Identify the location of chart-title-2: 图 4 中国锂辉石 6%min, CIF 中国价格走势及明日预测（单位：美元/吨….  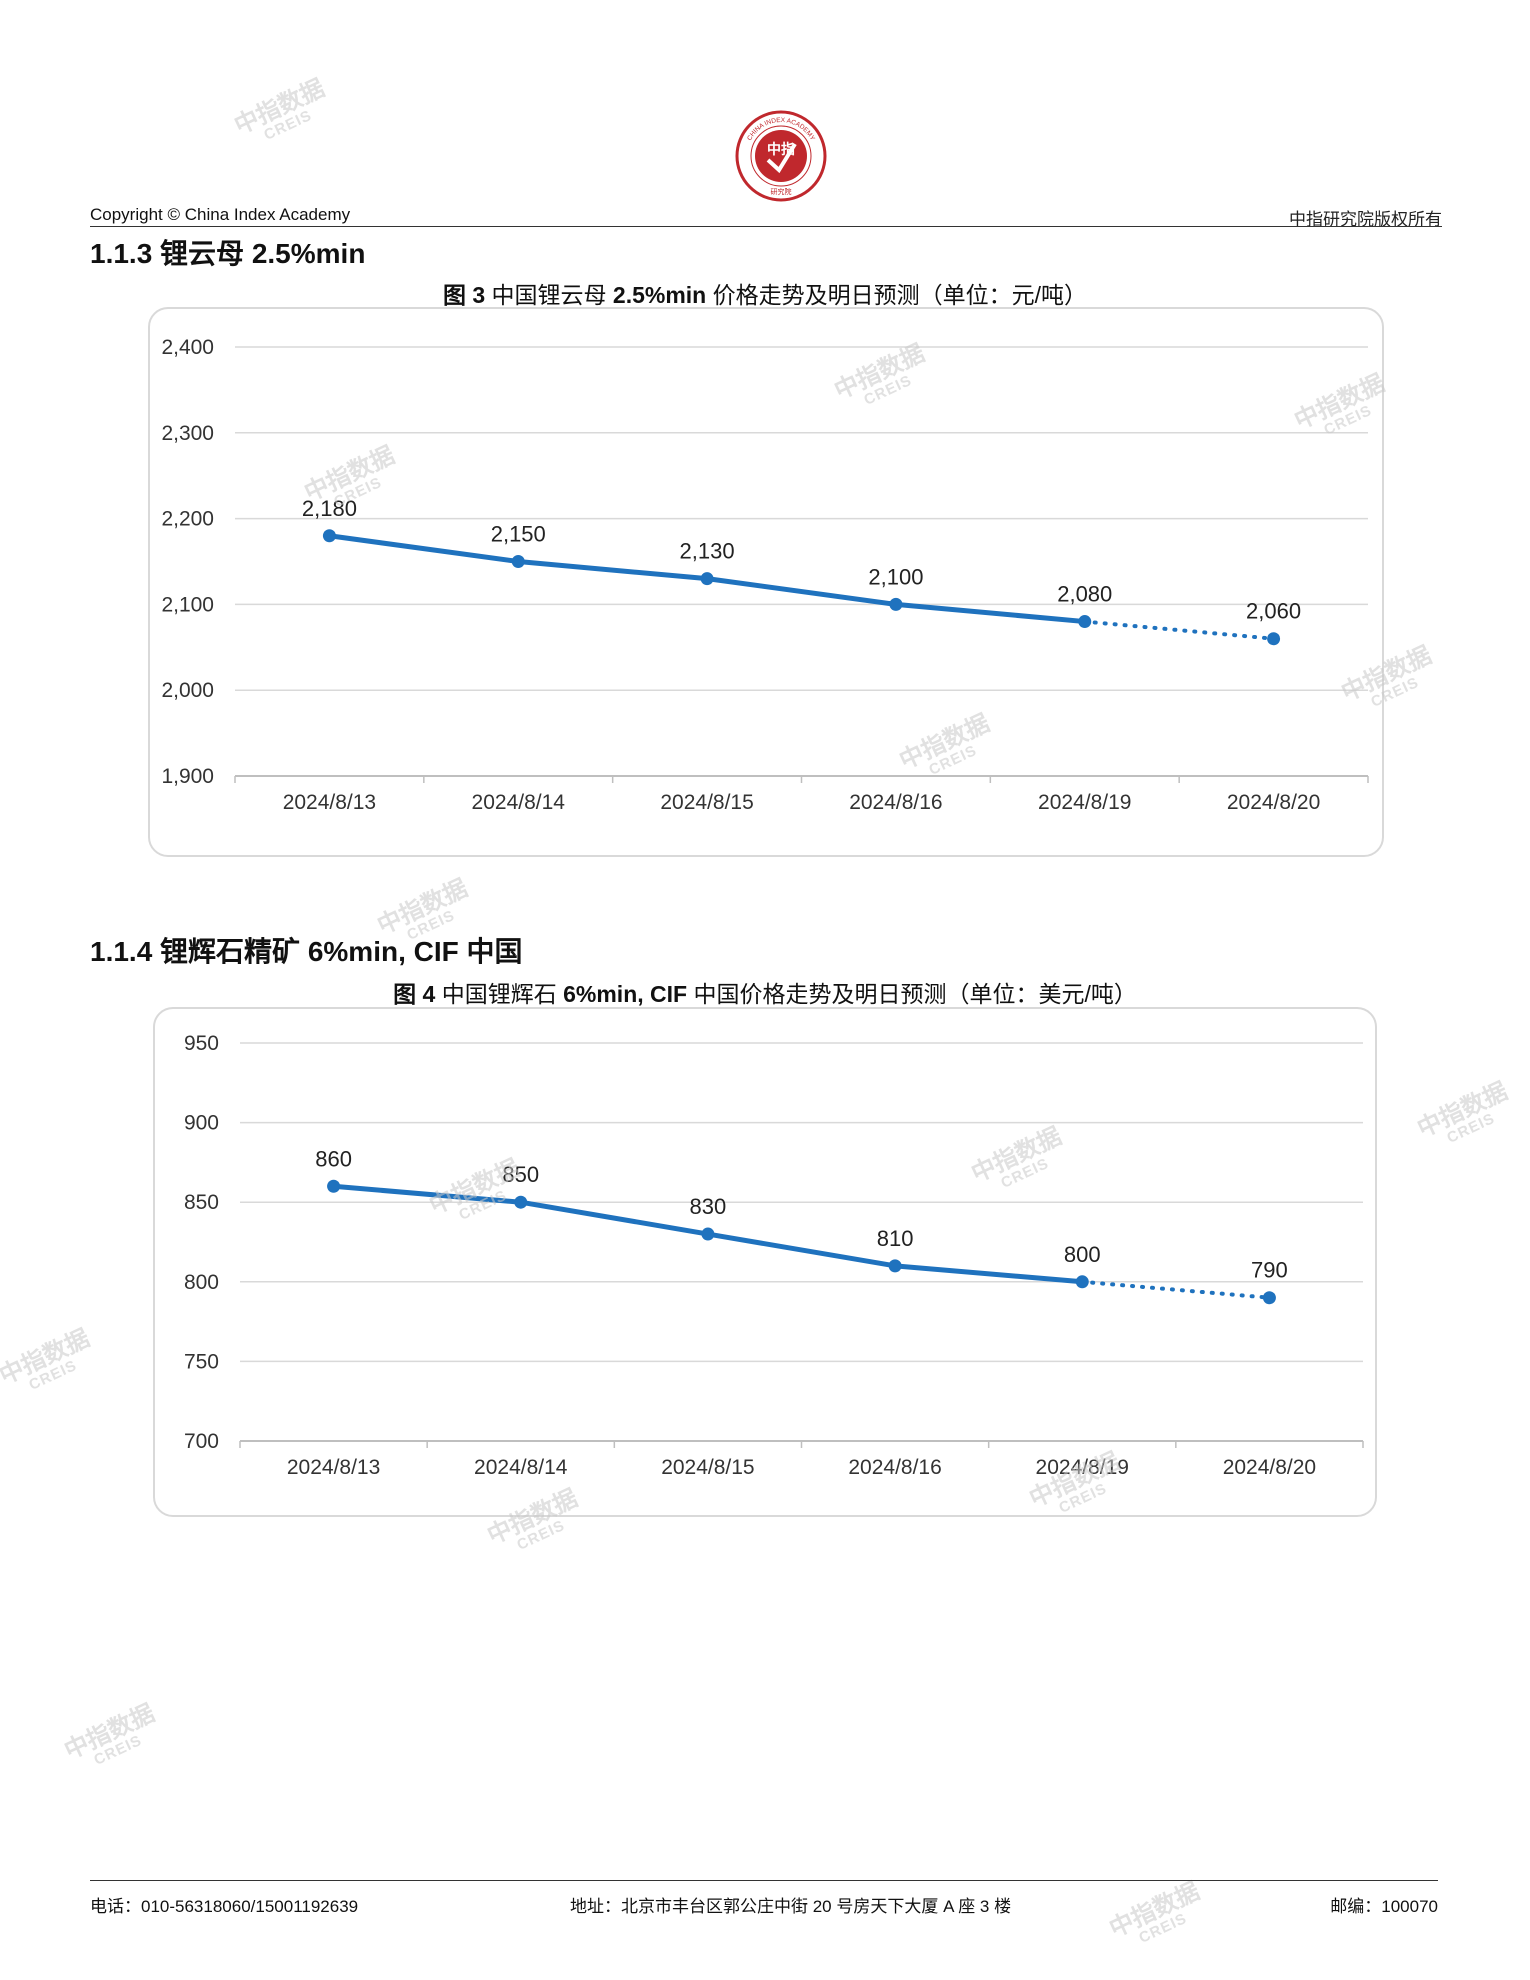
(765, 992).